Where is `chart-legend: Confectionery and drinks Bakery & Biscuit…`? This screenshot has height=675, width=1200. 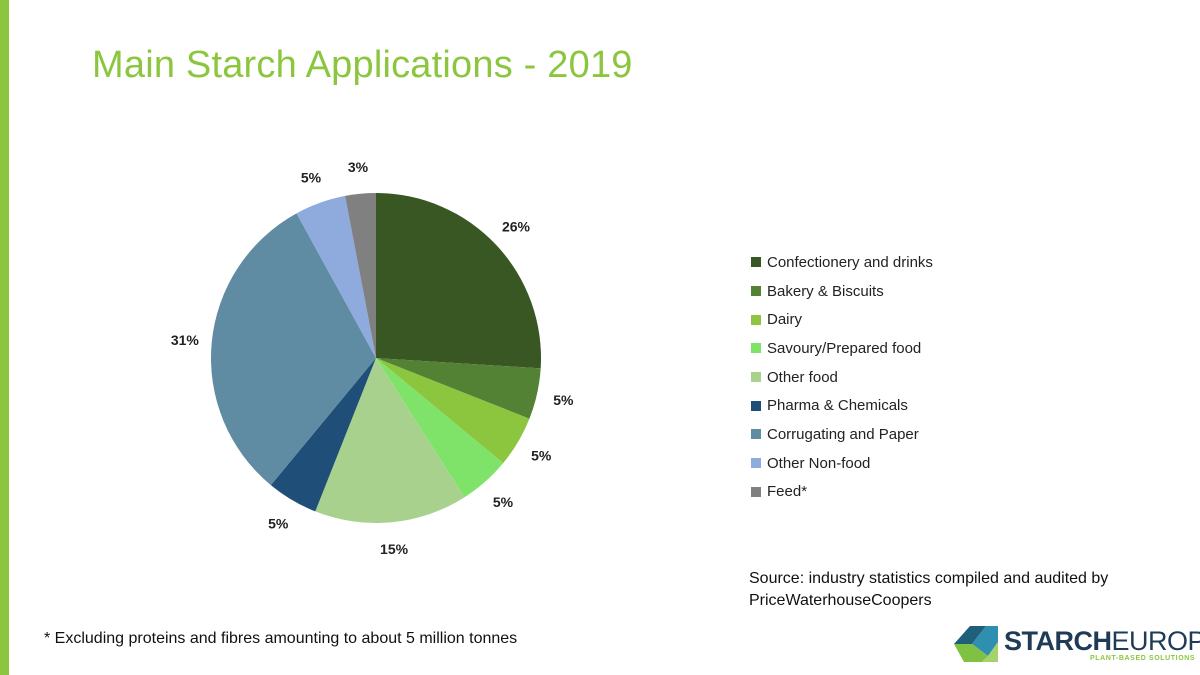
chart-legend: Confectionery and drinks Bakery & Biscuit… is located at coordinates (842, 377).